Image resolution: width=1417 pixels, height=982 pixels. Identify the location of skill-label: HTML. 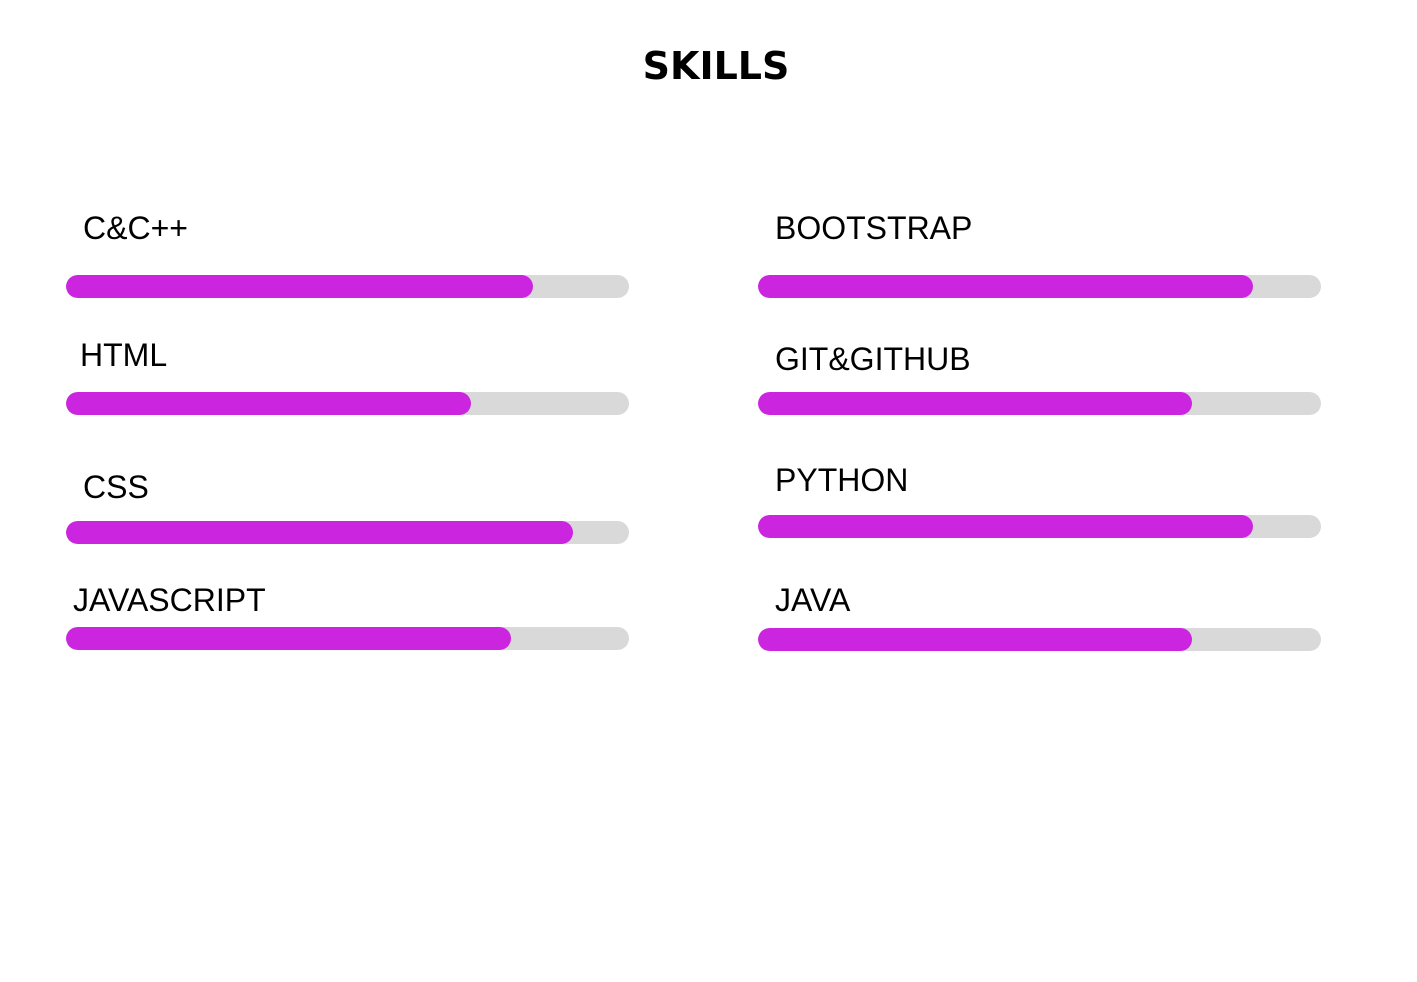
(124, 355).